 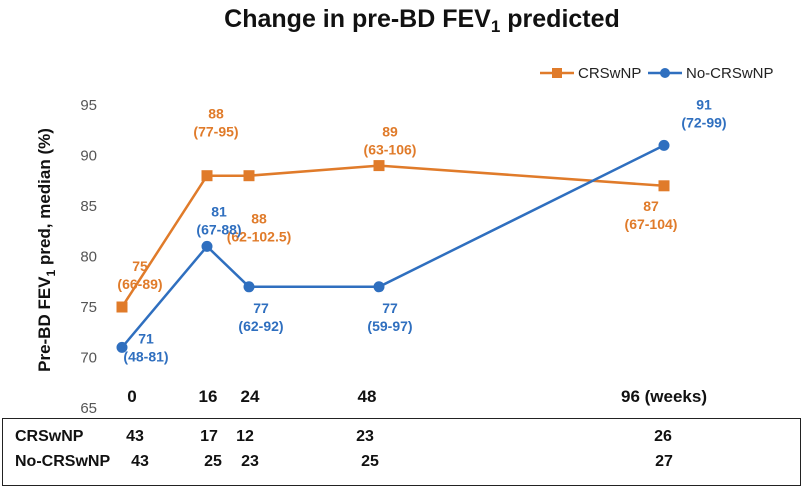 I want to click on y-tick-label: 80, so click(x=88, y=257).